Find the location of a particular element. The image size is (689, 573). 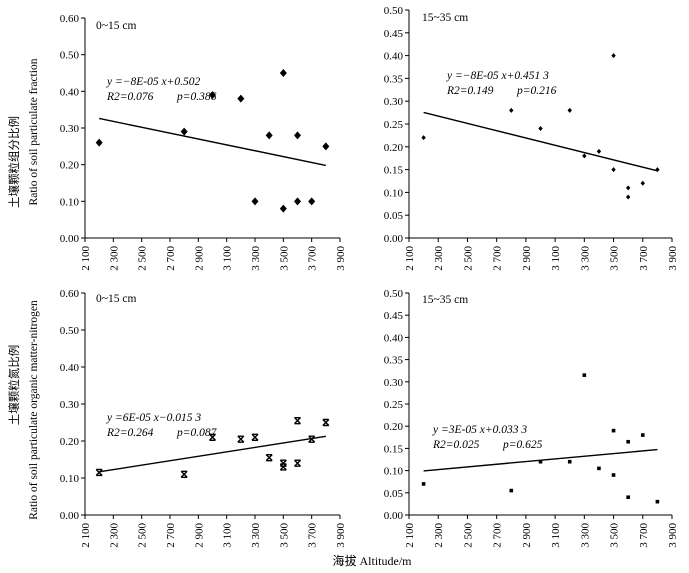

y-tick-label: 0.25 is located at coordinates (394, 125).